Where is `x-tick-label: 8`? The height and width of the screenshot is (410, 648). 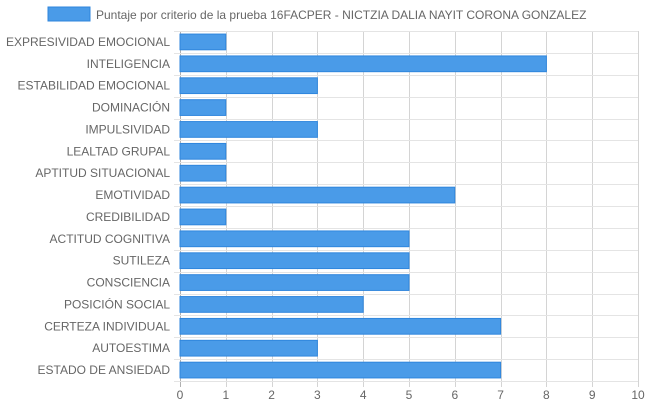 x-tick-label: 8 is located at coordinates (546, 395).